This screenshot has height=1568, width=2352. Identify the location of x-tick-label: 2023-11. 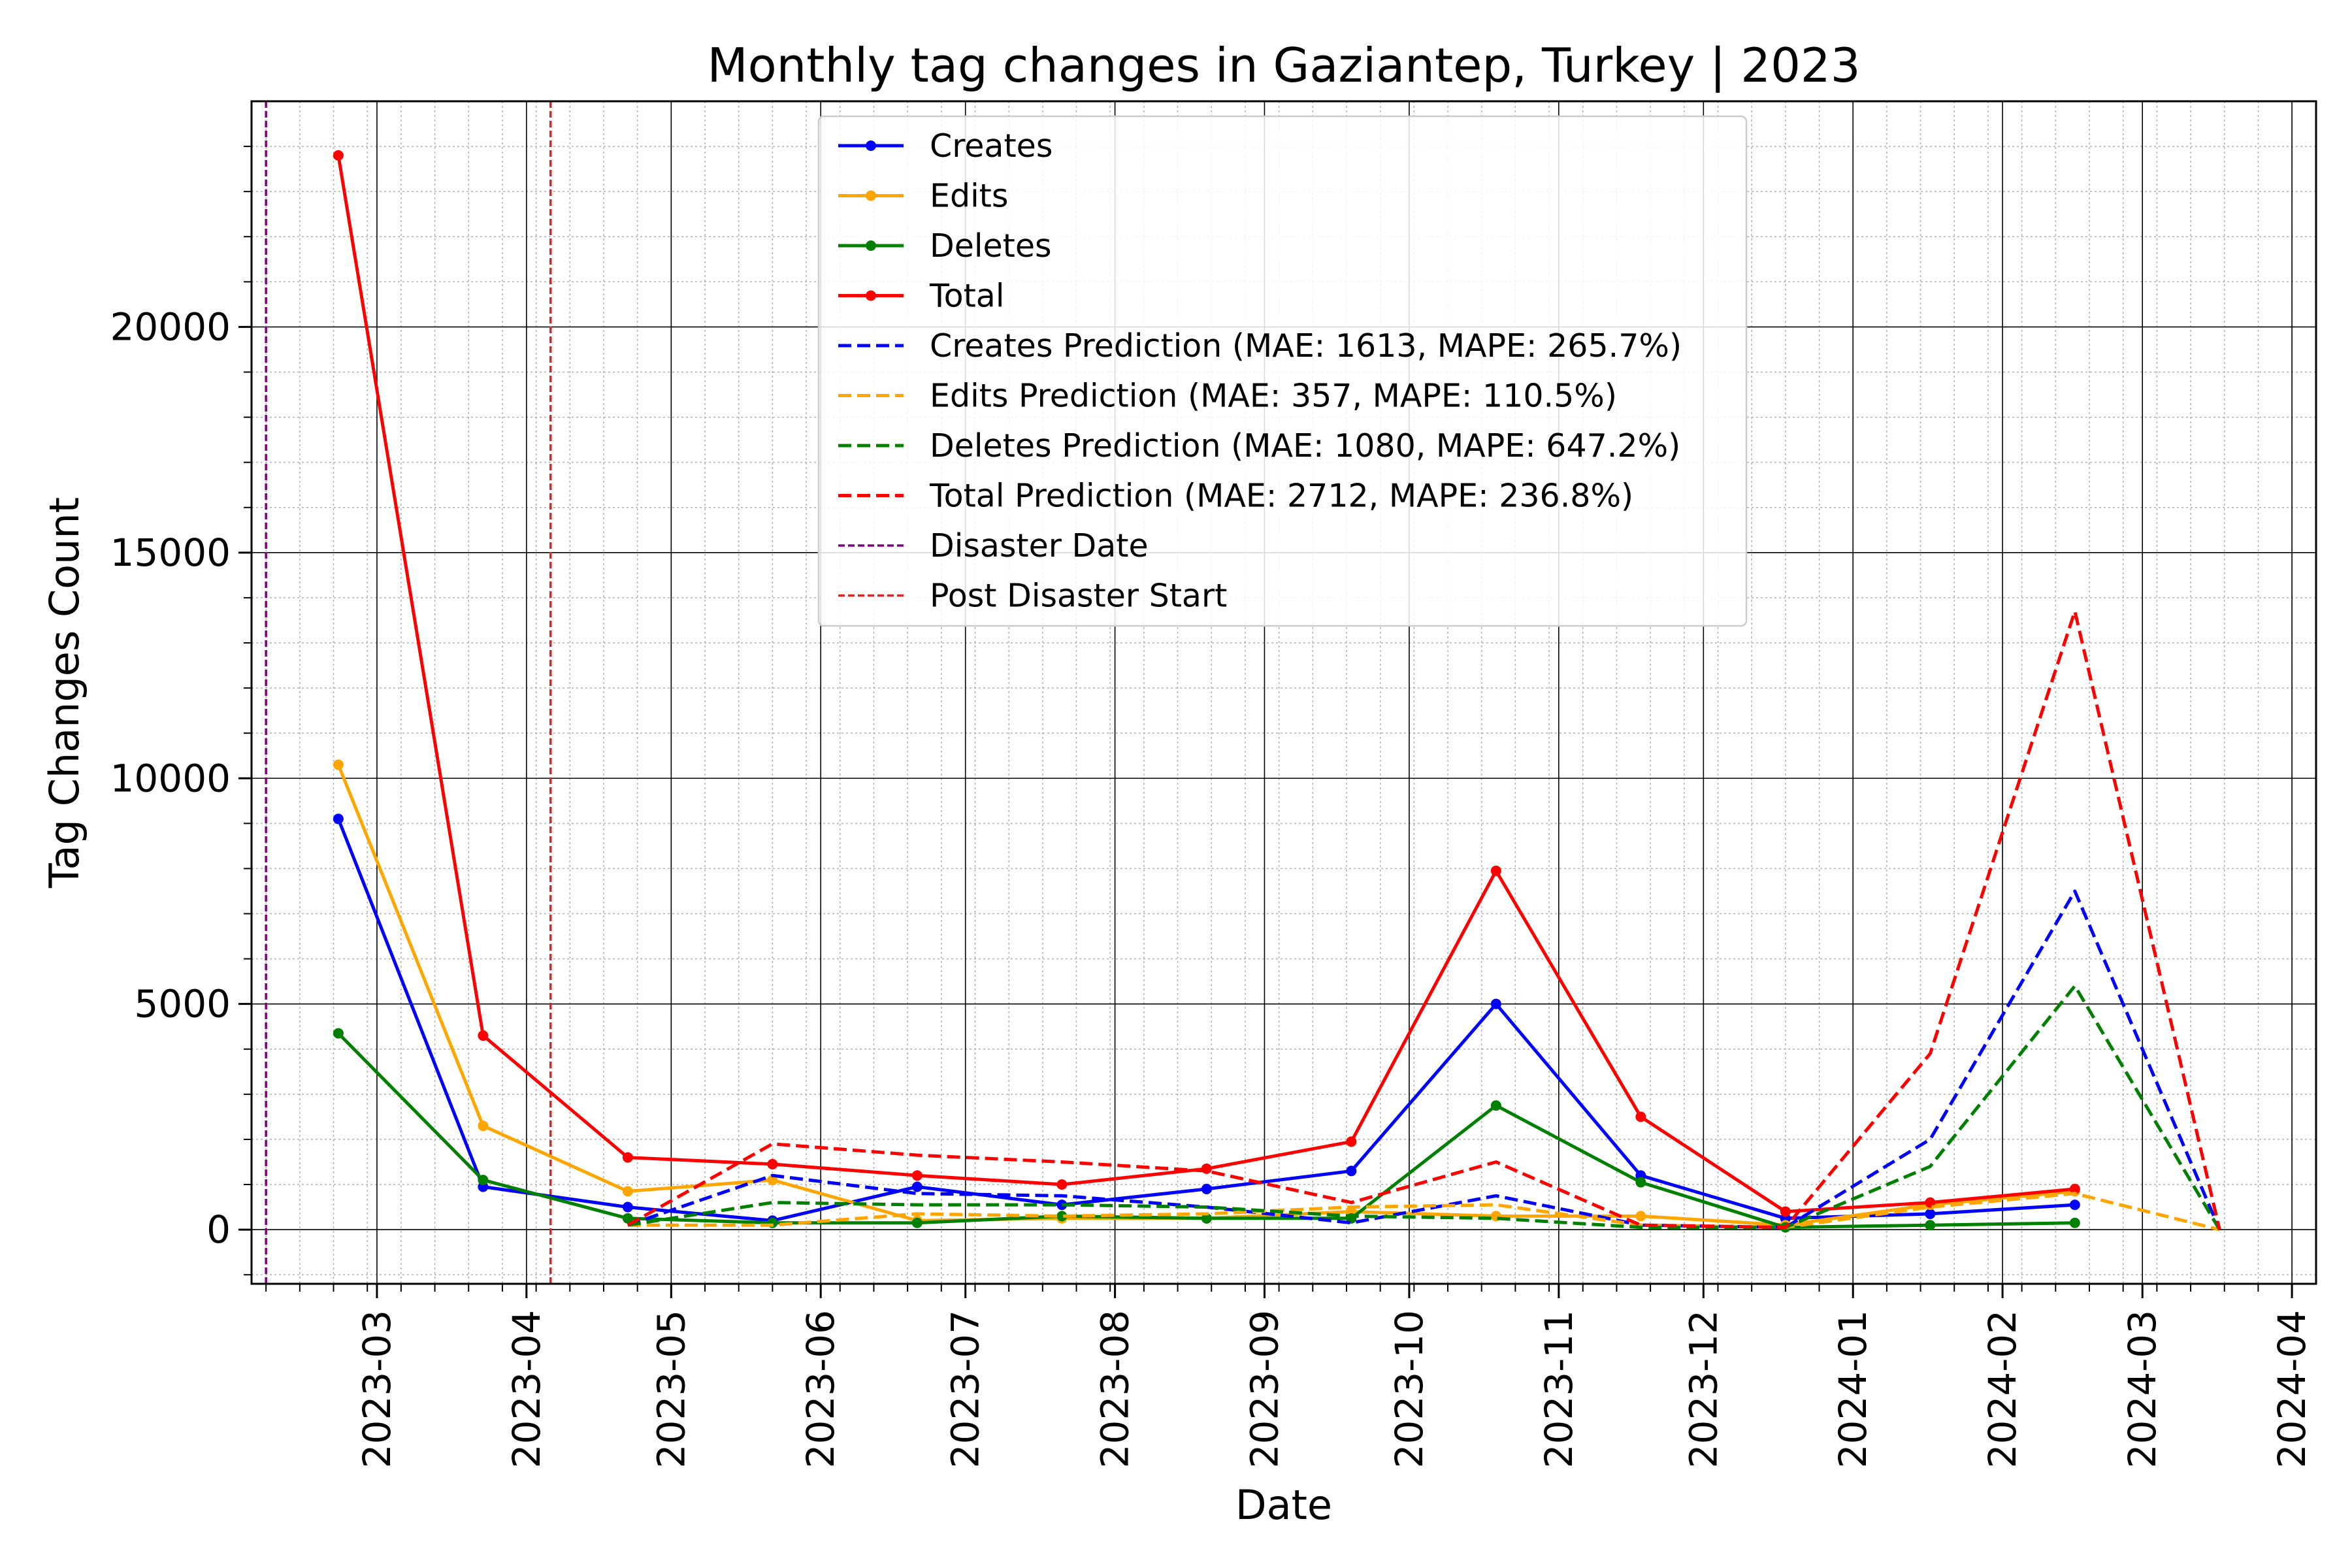
(1559, 1389).